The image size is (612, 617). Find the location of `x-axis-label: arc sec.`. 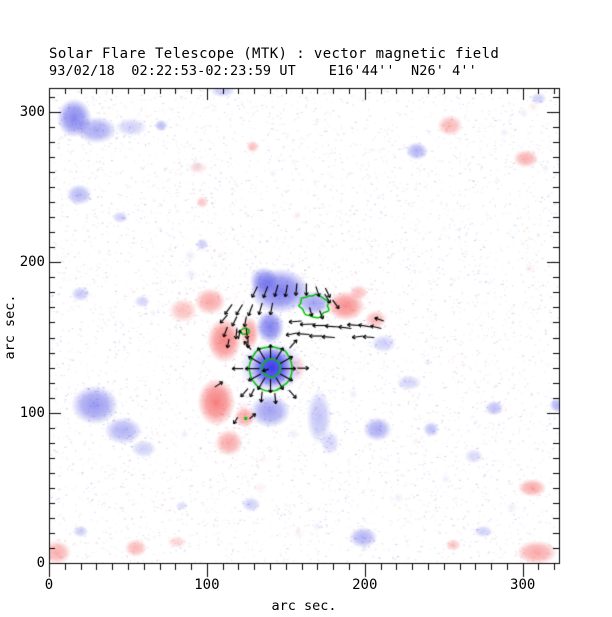

x-axis-label: arc sec. is located at coordinates (304, 606).